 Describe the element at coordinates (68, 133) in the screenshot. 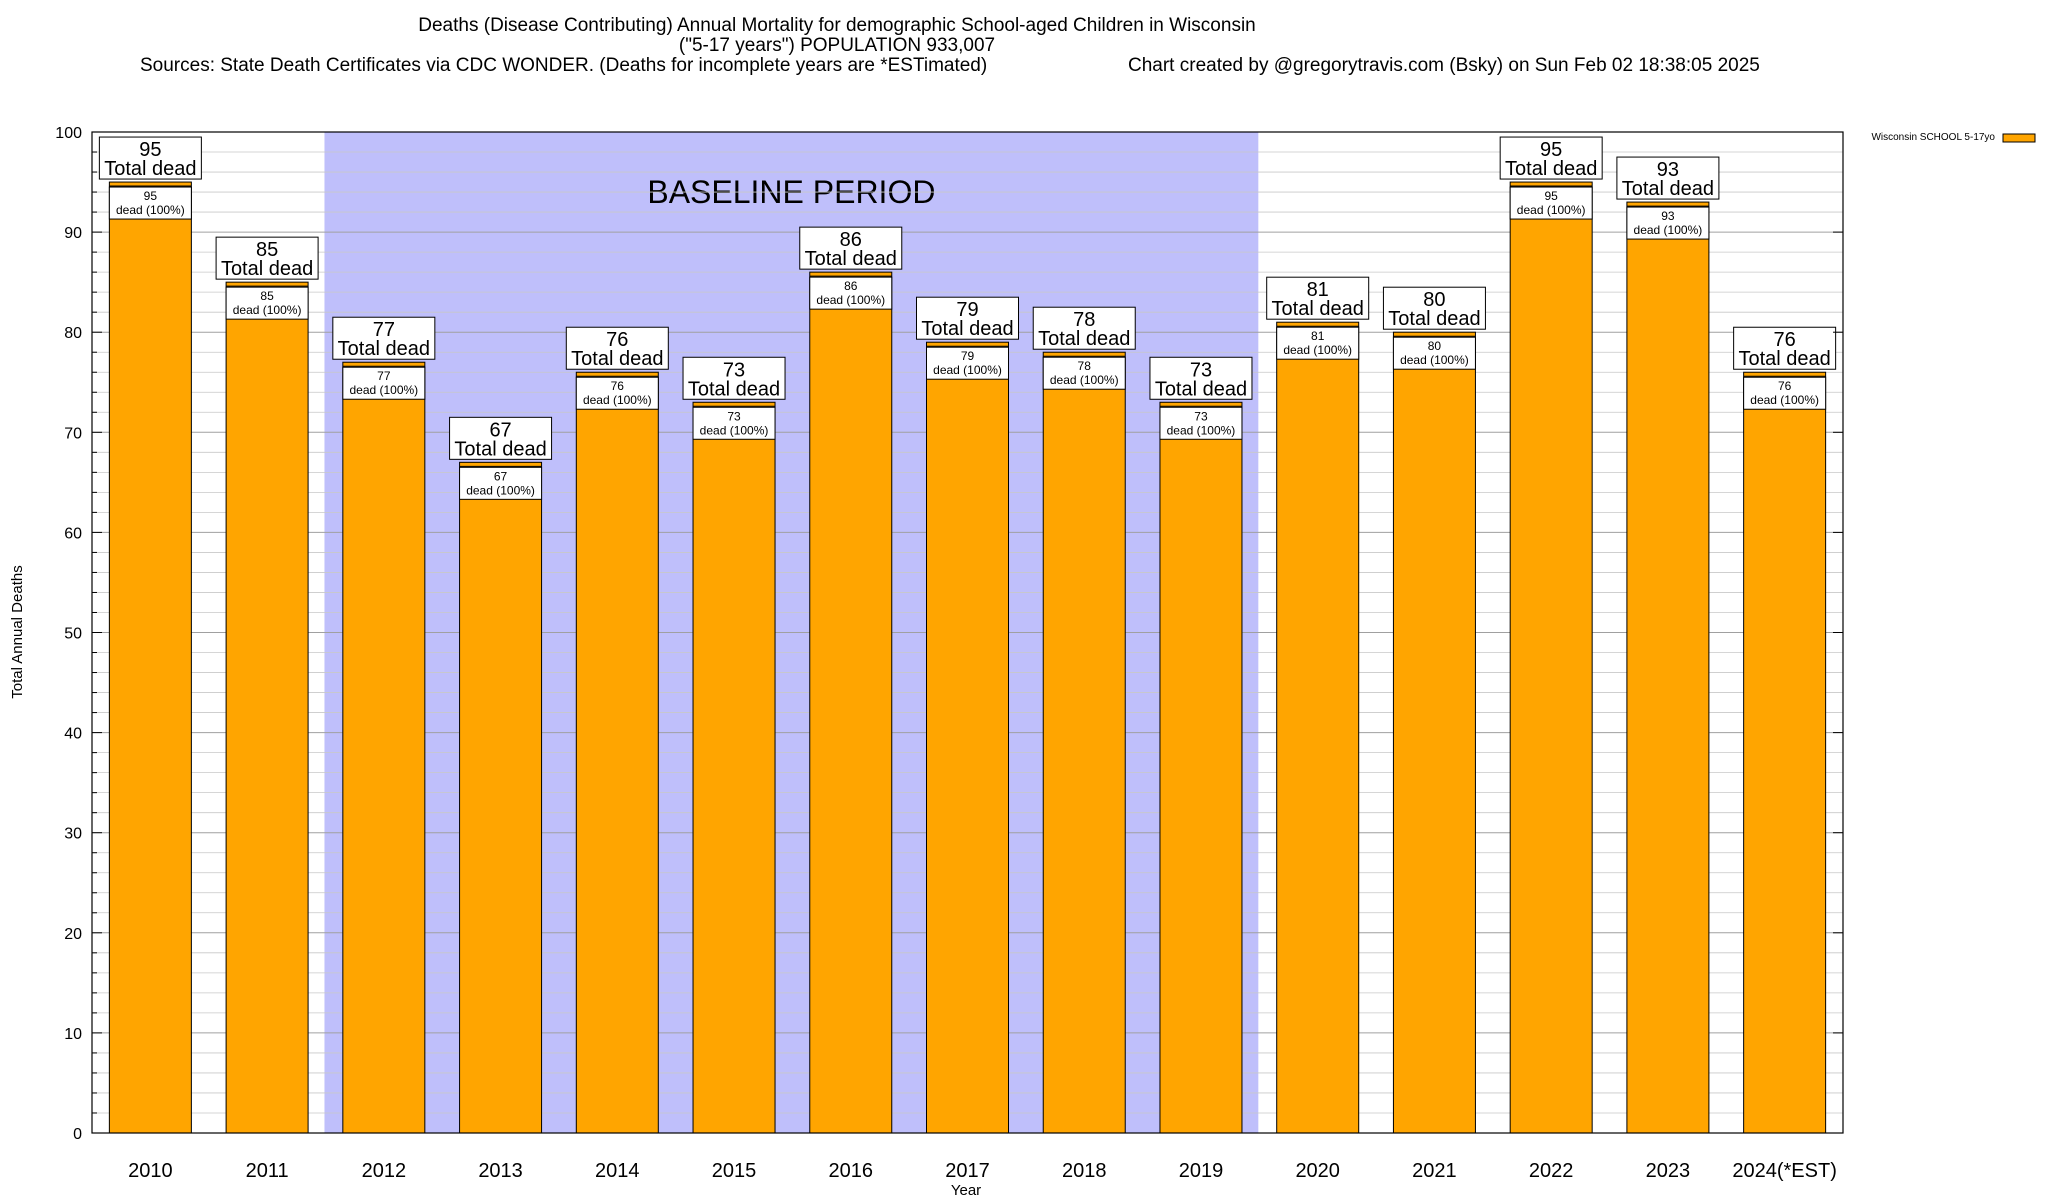

I see `y-tick-label: 100` at that location.